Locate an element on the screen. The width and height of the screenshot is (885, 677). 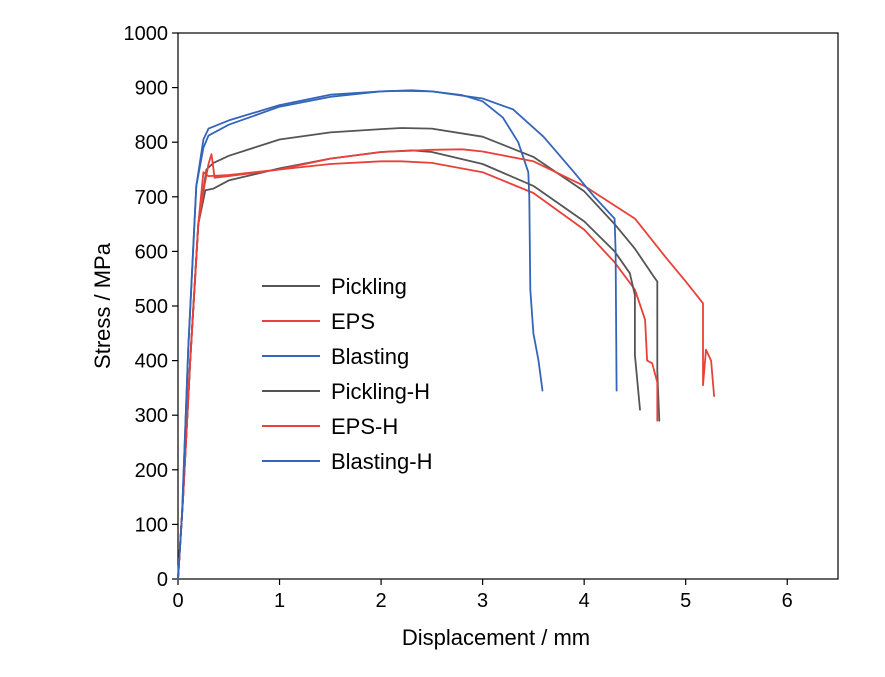
y-tick-label: 500 is located at coordinates (151, 307).